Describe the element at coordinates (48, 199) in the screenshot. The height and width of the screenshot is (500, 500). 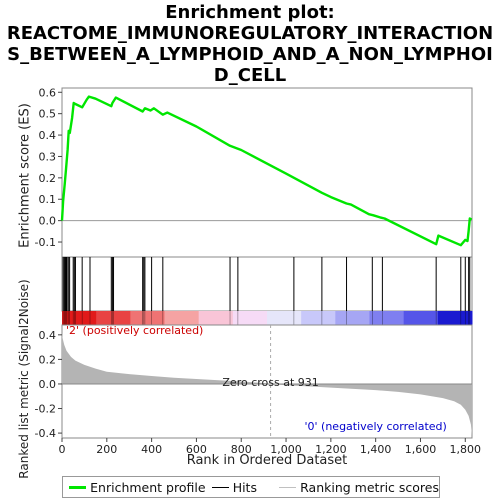
I see `es-y-tick-label: 0.1` at that location.